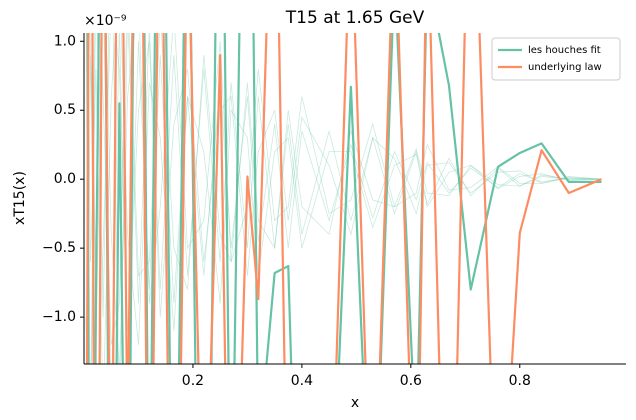  I want to click on y-tick-label: −0.5, so click(59, 248).